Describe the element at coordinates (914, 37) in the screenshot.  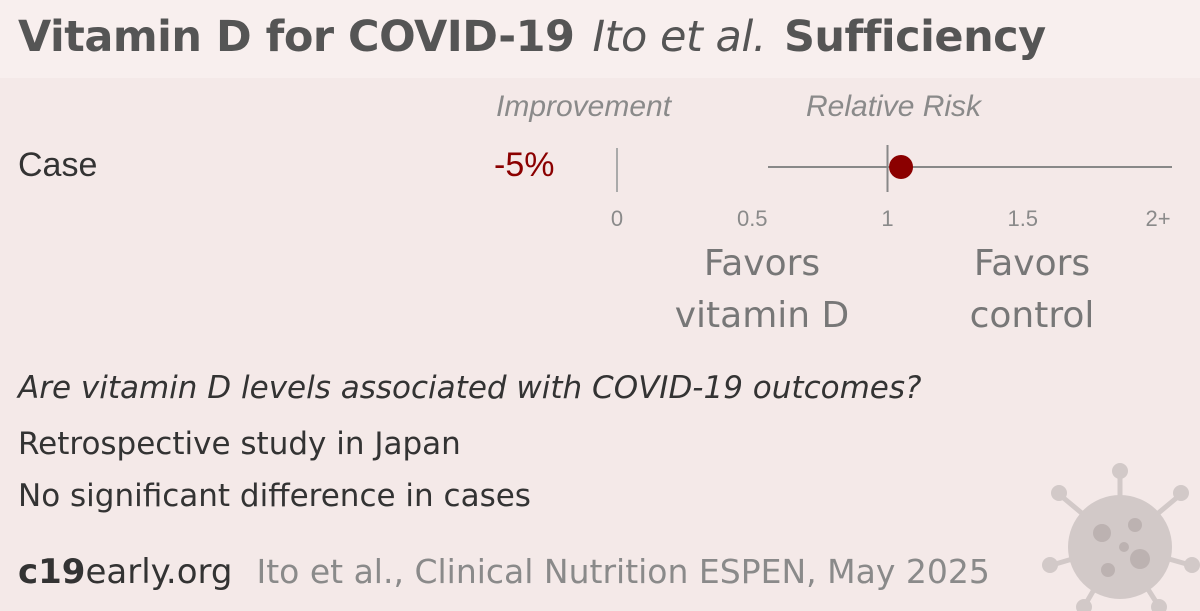
I see `group-name: Sufficiency` at that location.